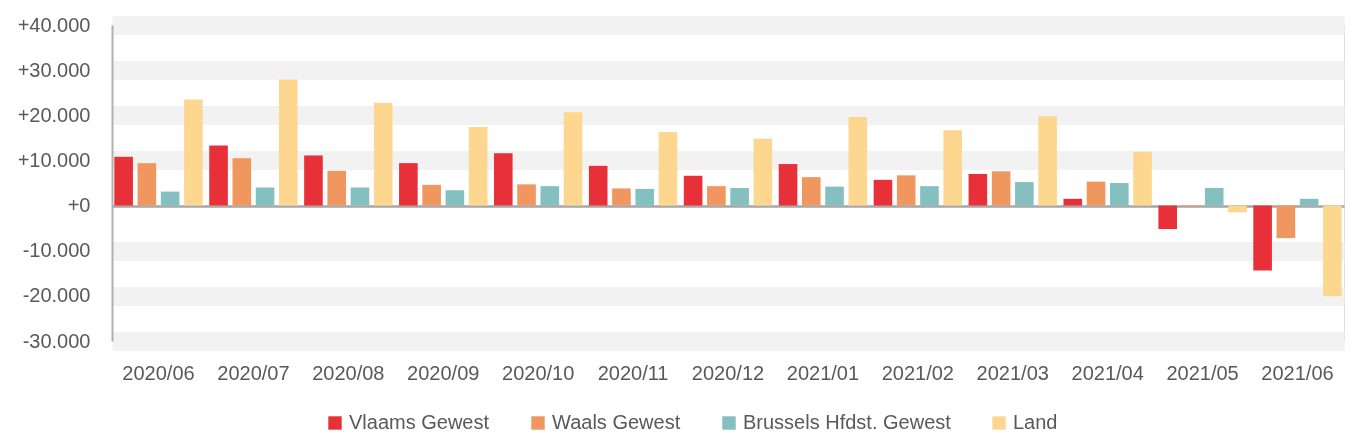 This screenshot has width=1349, height=435. Describe the element at coordinates (443, 372) in the screenshot. I see `x-tick-label: 2020/09` at that location.